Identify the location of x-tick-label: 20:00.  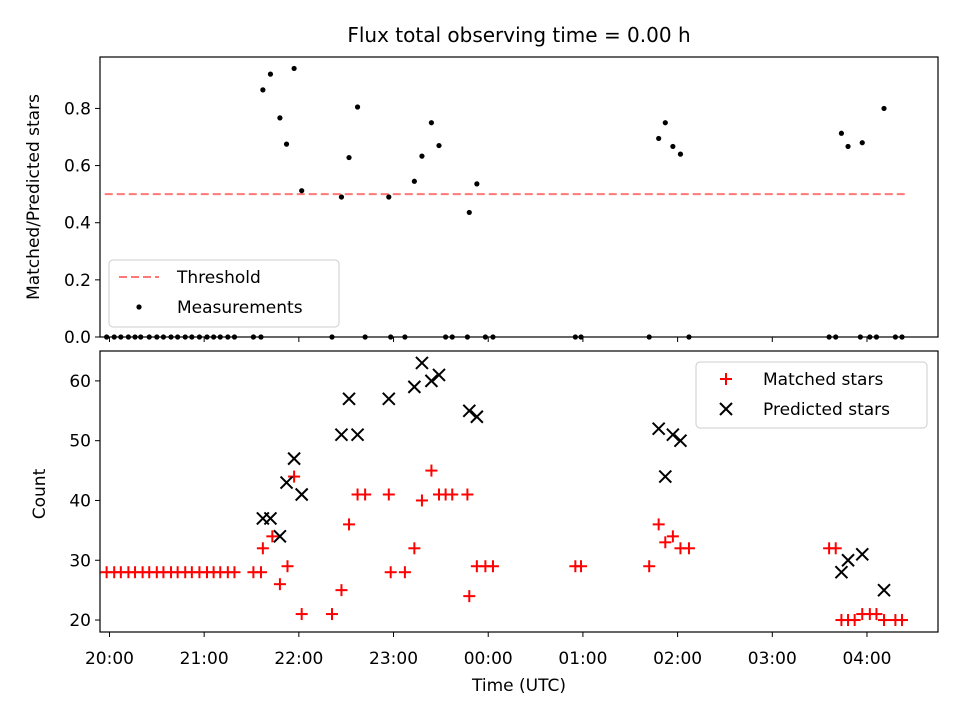
(109, 659).